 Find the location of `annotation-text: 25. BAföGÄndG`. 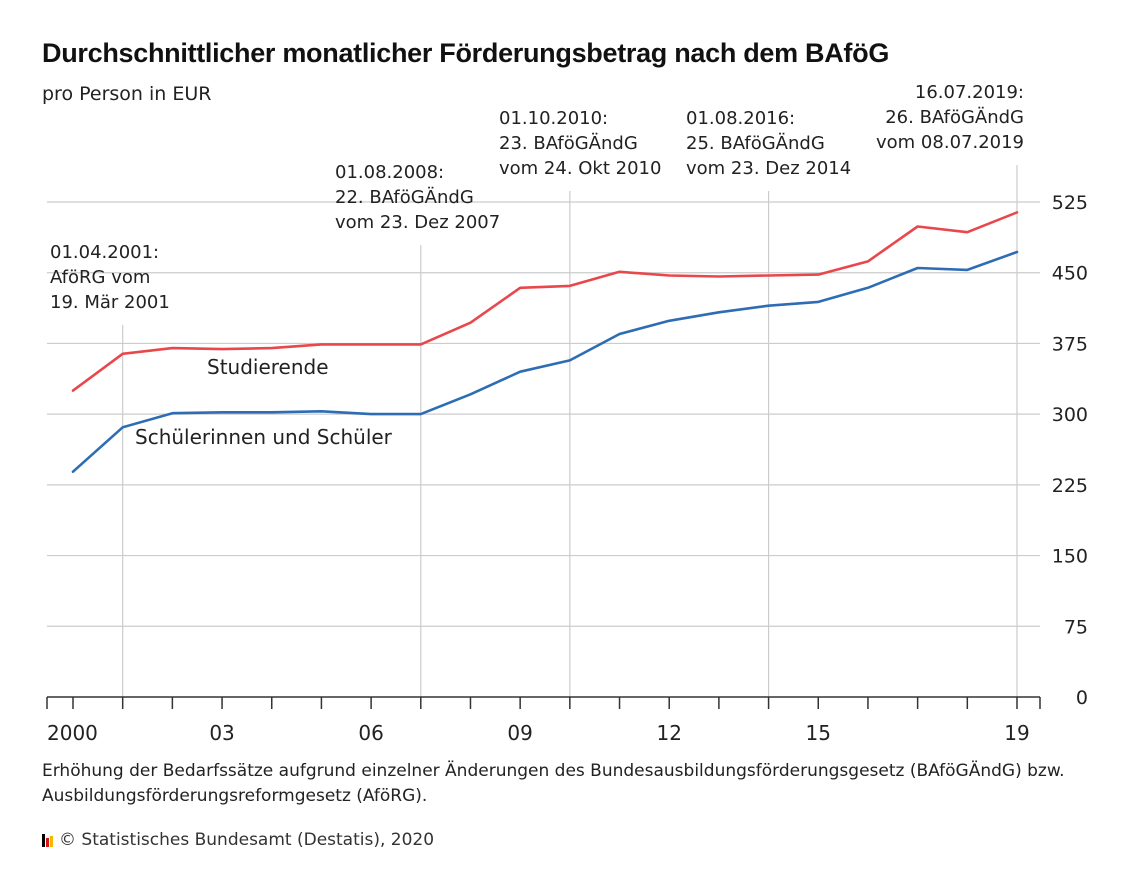

annotation-text: 25. BAföGÄndG is located at coordinates (755, 143).